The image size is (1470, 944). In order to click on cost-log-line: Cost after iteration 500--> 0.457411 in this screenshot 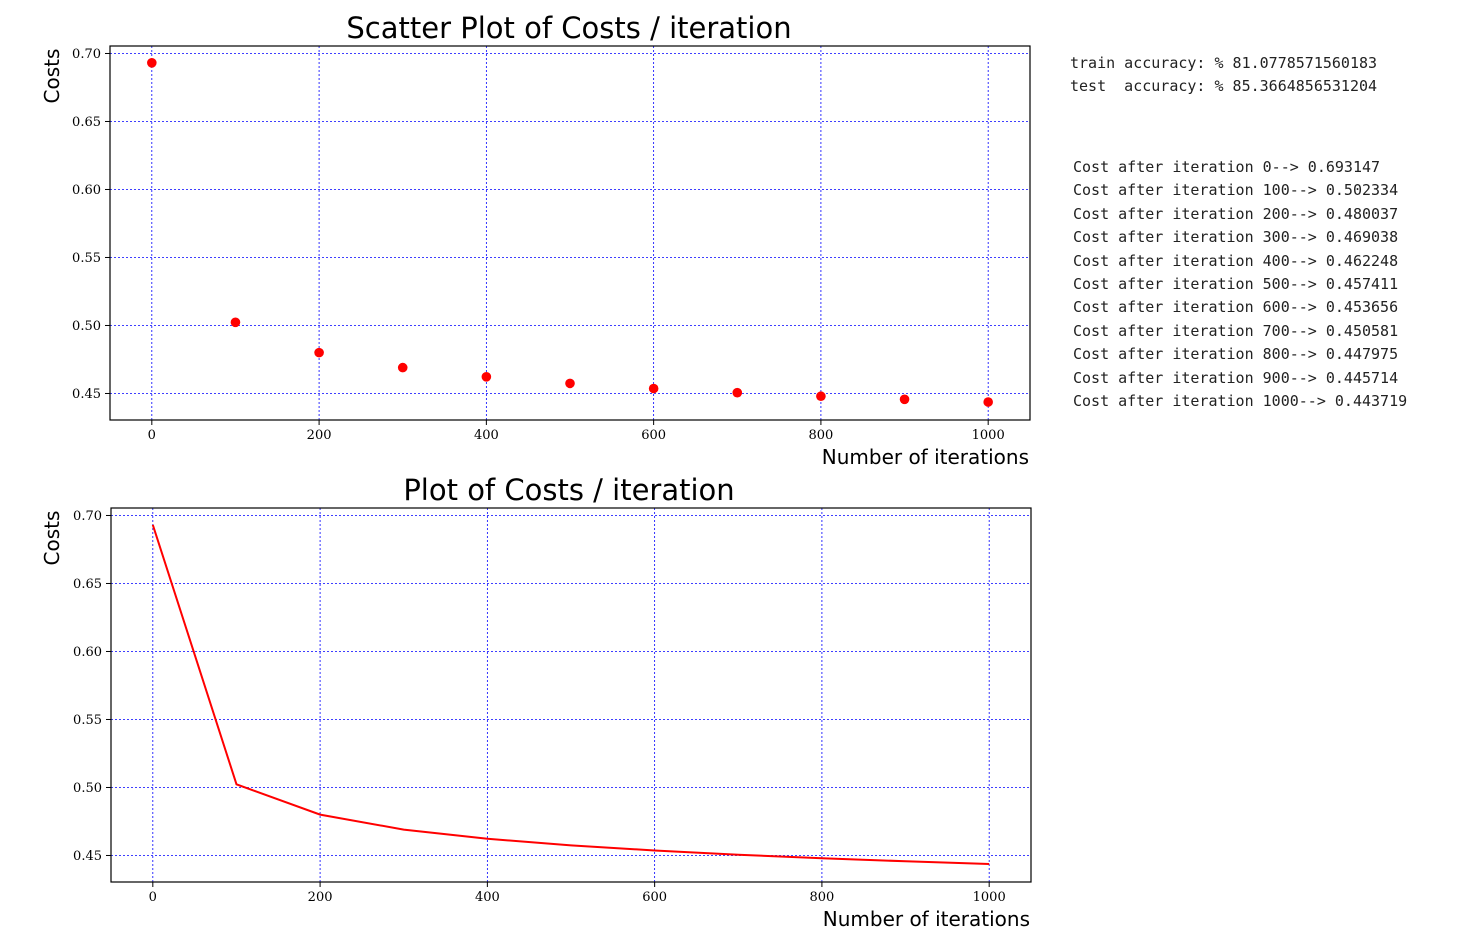, I will do `click(1236, 284)`.